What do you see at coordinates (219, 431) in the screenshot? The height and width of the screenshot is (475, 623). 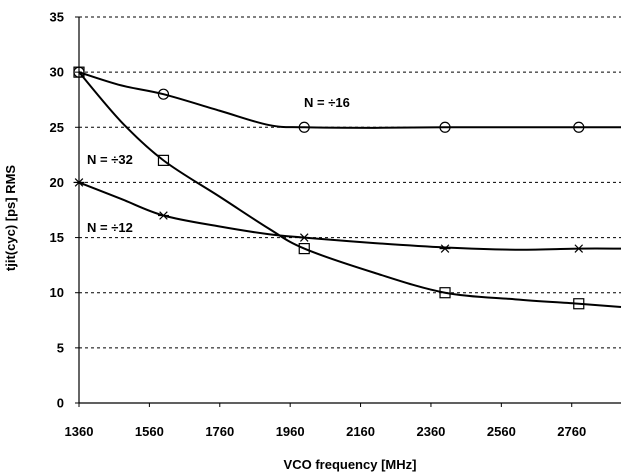 I see `x-tick-label: 1760` at bounding box center [219, 431].